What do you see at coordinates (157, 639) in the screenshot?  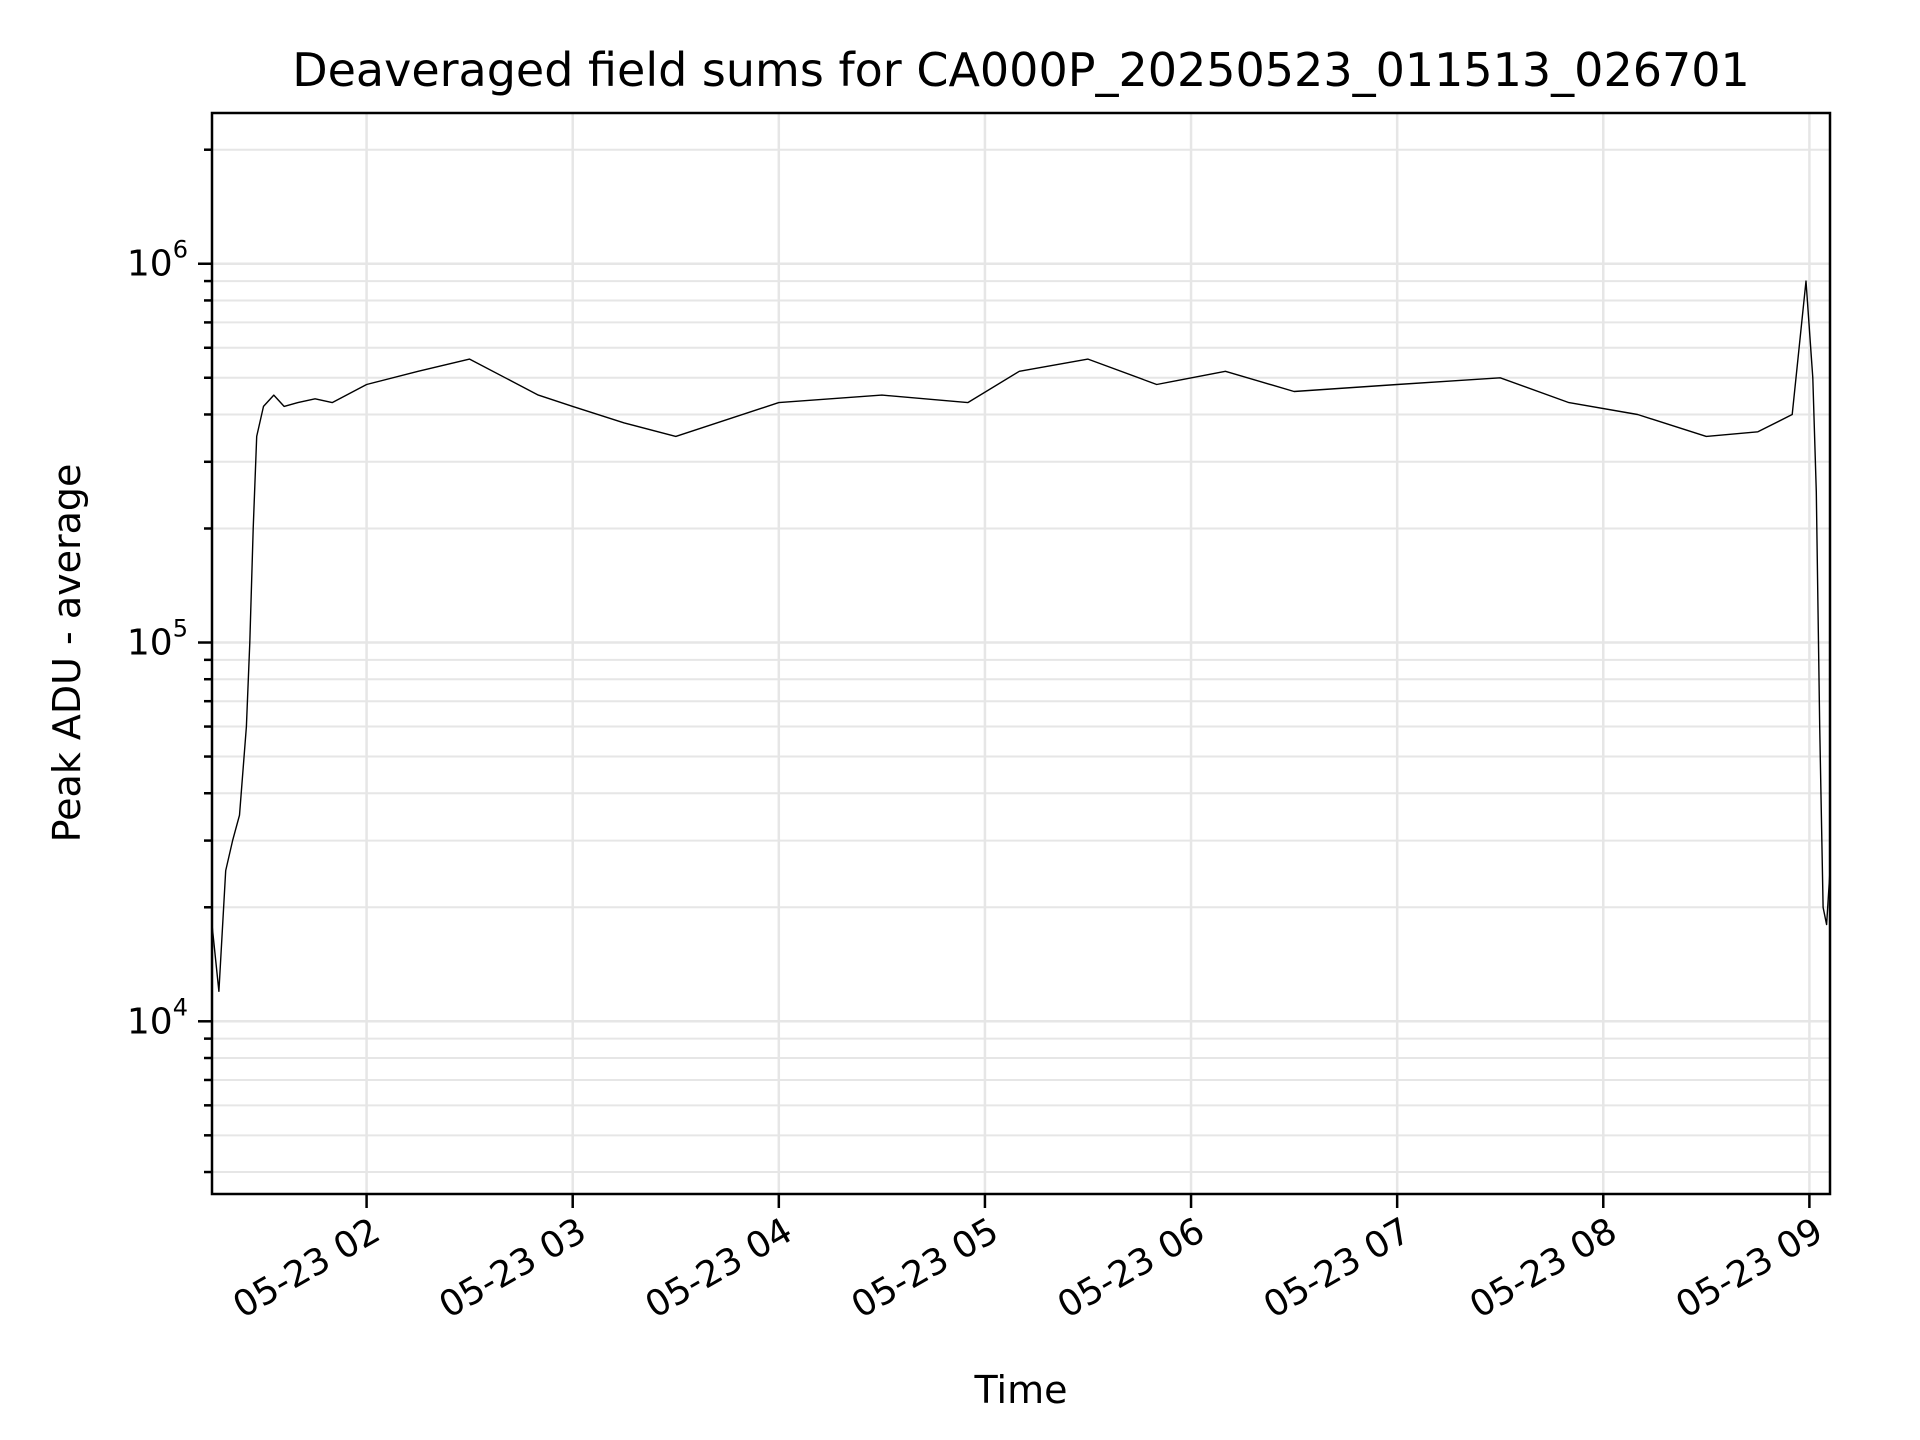 I see `y-tick-label: 10⁵` at bounding box center [157, 639].